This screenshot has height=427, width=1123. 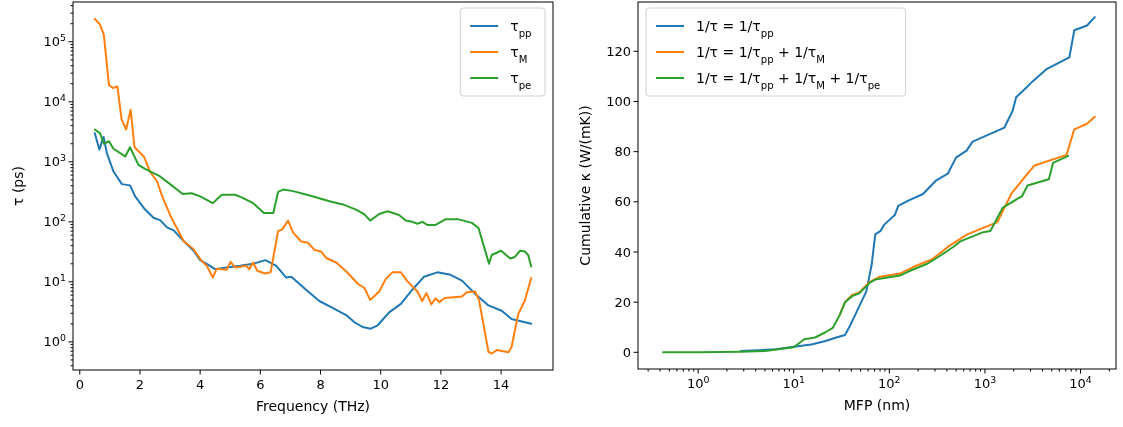 I want to click on legend-label: τ$_{M}$, so click(x=519, y=54).